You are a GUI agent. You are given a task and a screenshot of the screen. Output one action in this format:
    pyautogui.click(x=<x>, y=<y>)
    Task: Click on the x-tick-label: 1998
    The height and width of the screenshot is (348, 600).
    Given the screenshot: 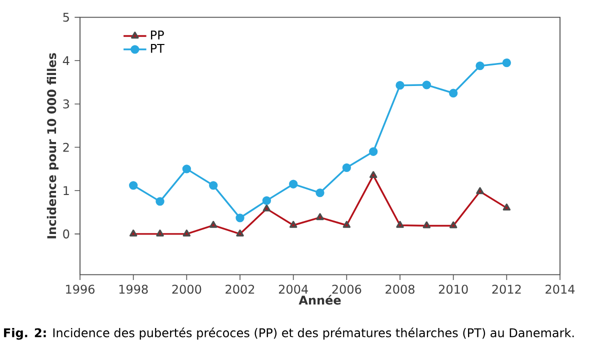 What is the action you would take?
    pyautogui.click(x=133, y=289)
    